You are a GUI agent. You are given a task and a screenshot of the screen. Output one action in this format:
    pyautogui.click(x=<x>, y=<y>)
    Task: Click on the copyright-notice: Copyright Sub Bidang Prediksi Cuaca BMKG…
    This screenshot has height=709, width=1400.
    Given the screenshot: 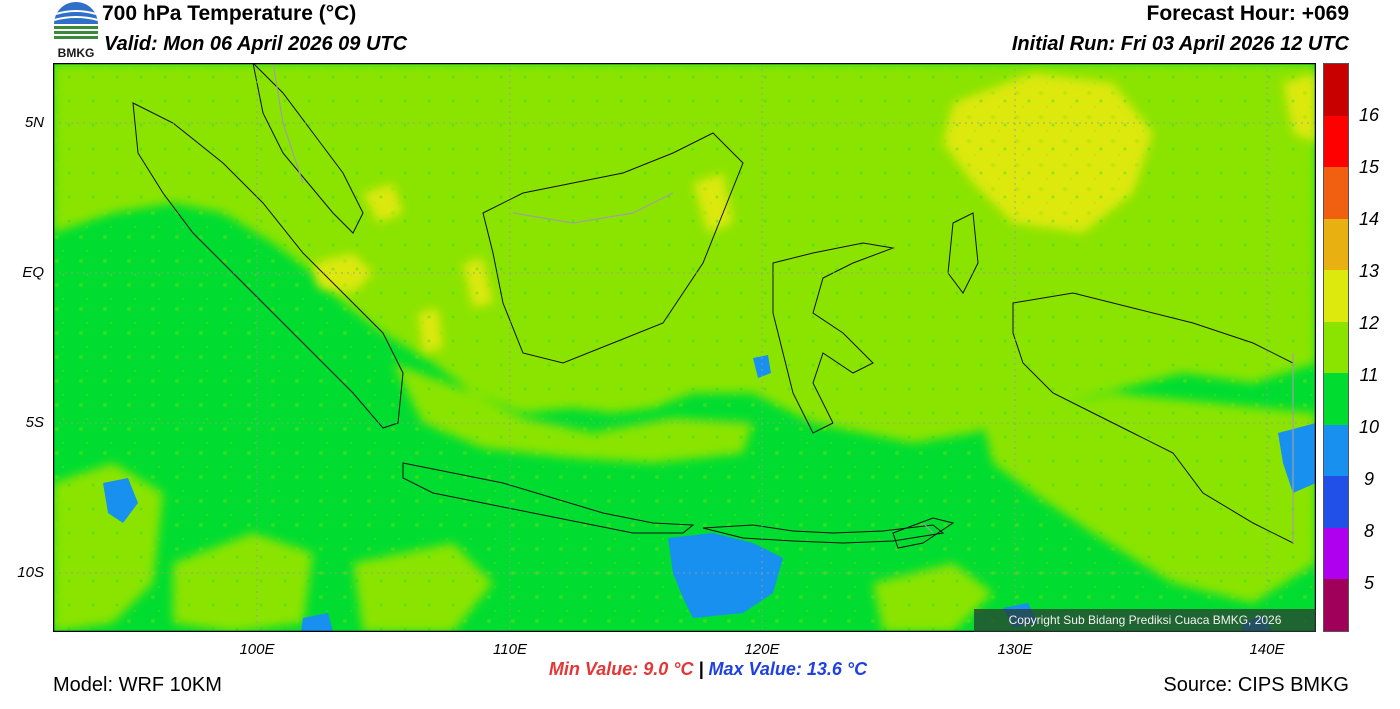 What is the action you would take?
    pyautogui.click(x=1145, y=620)
    